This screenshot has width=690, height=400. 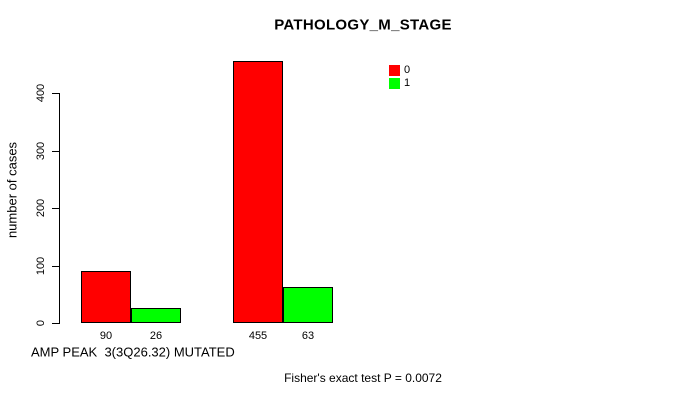 What do you see at coordinates (106, 336) in the screenshot?
I see `bar-count-label: 90` at bounding box center [106, 336].